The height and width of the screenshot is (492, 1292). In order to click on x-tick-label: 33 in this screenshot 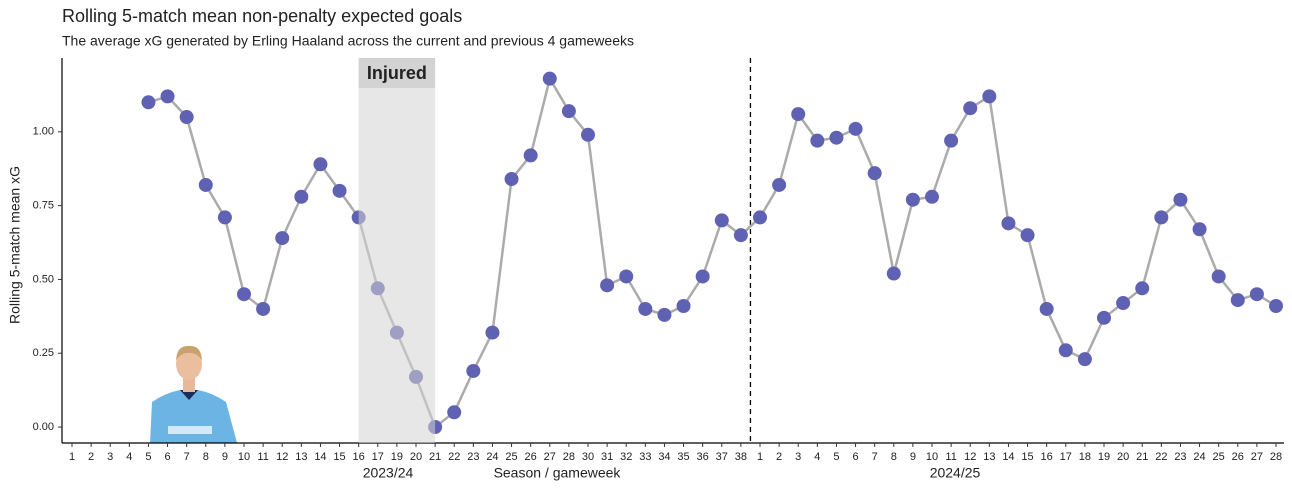, I will do `click(645, 457)`.